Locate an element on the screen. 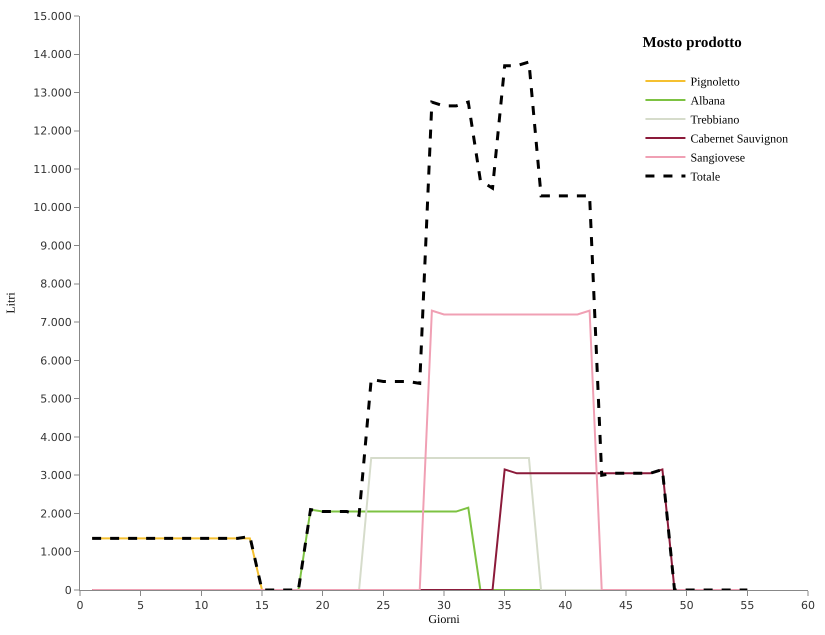 Image resolution: width=825 pixels, height=635 pixels. x-axis-title: Giorni is located at coordinates (444, 619).